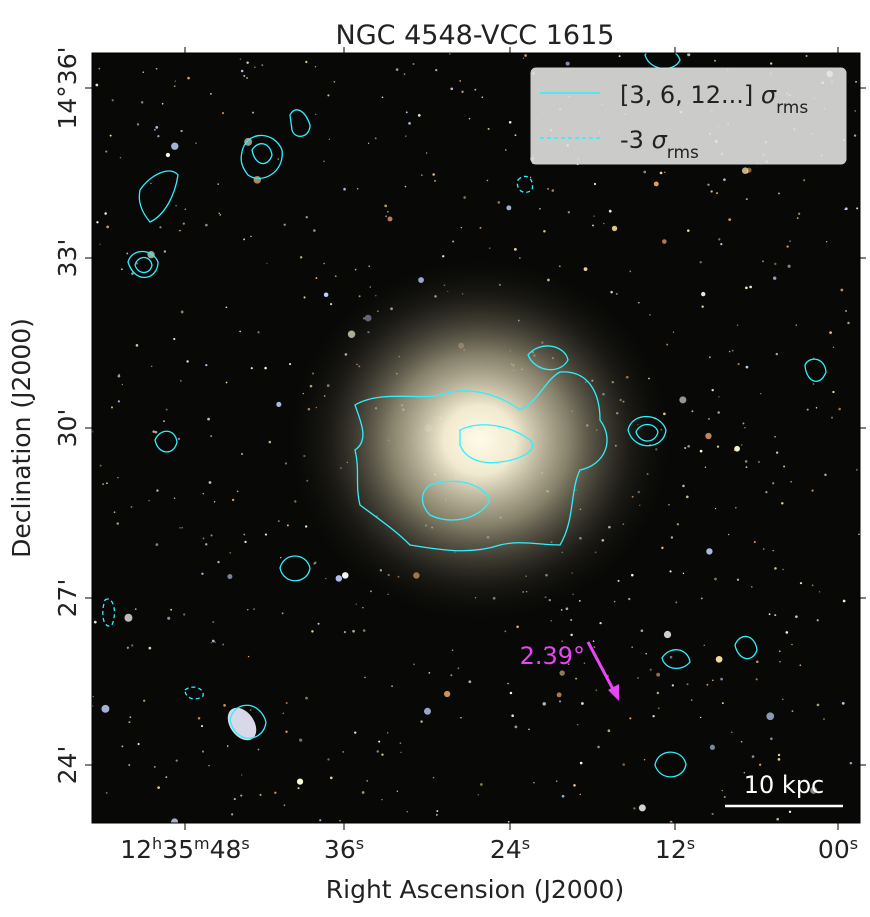 Image resolution: width=870 pixels, height=917 pixels. I want to click on legend-symbol: σ, so click(660, 140).